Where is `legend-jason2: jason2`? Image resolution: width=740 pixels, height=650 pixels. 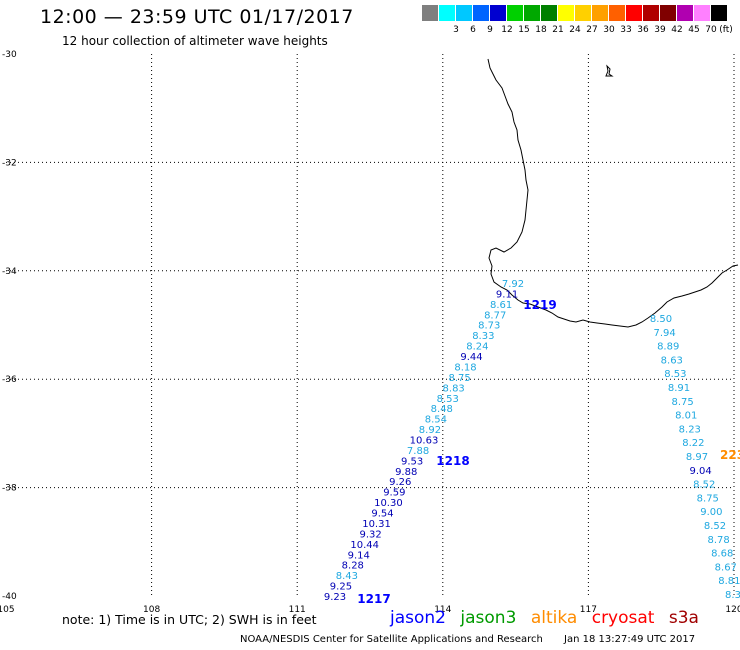
legend-jason2: jason2 is located at coordinates (418, 618).